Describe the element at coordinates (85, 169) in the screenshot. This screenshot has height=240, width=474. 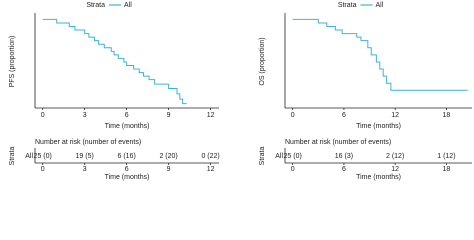
I see `risk-tick-label: 3` at that location.